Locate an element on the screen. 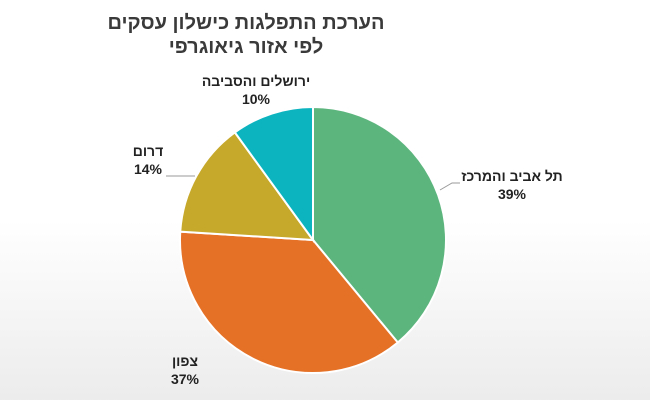 The width and height of the screenshot is (650, 400). slice-label-south: דרום is located at coordinates (148, 151).